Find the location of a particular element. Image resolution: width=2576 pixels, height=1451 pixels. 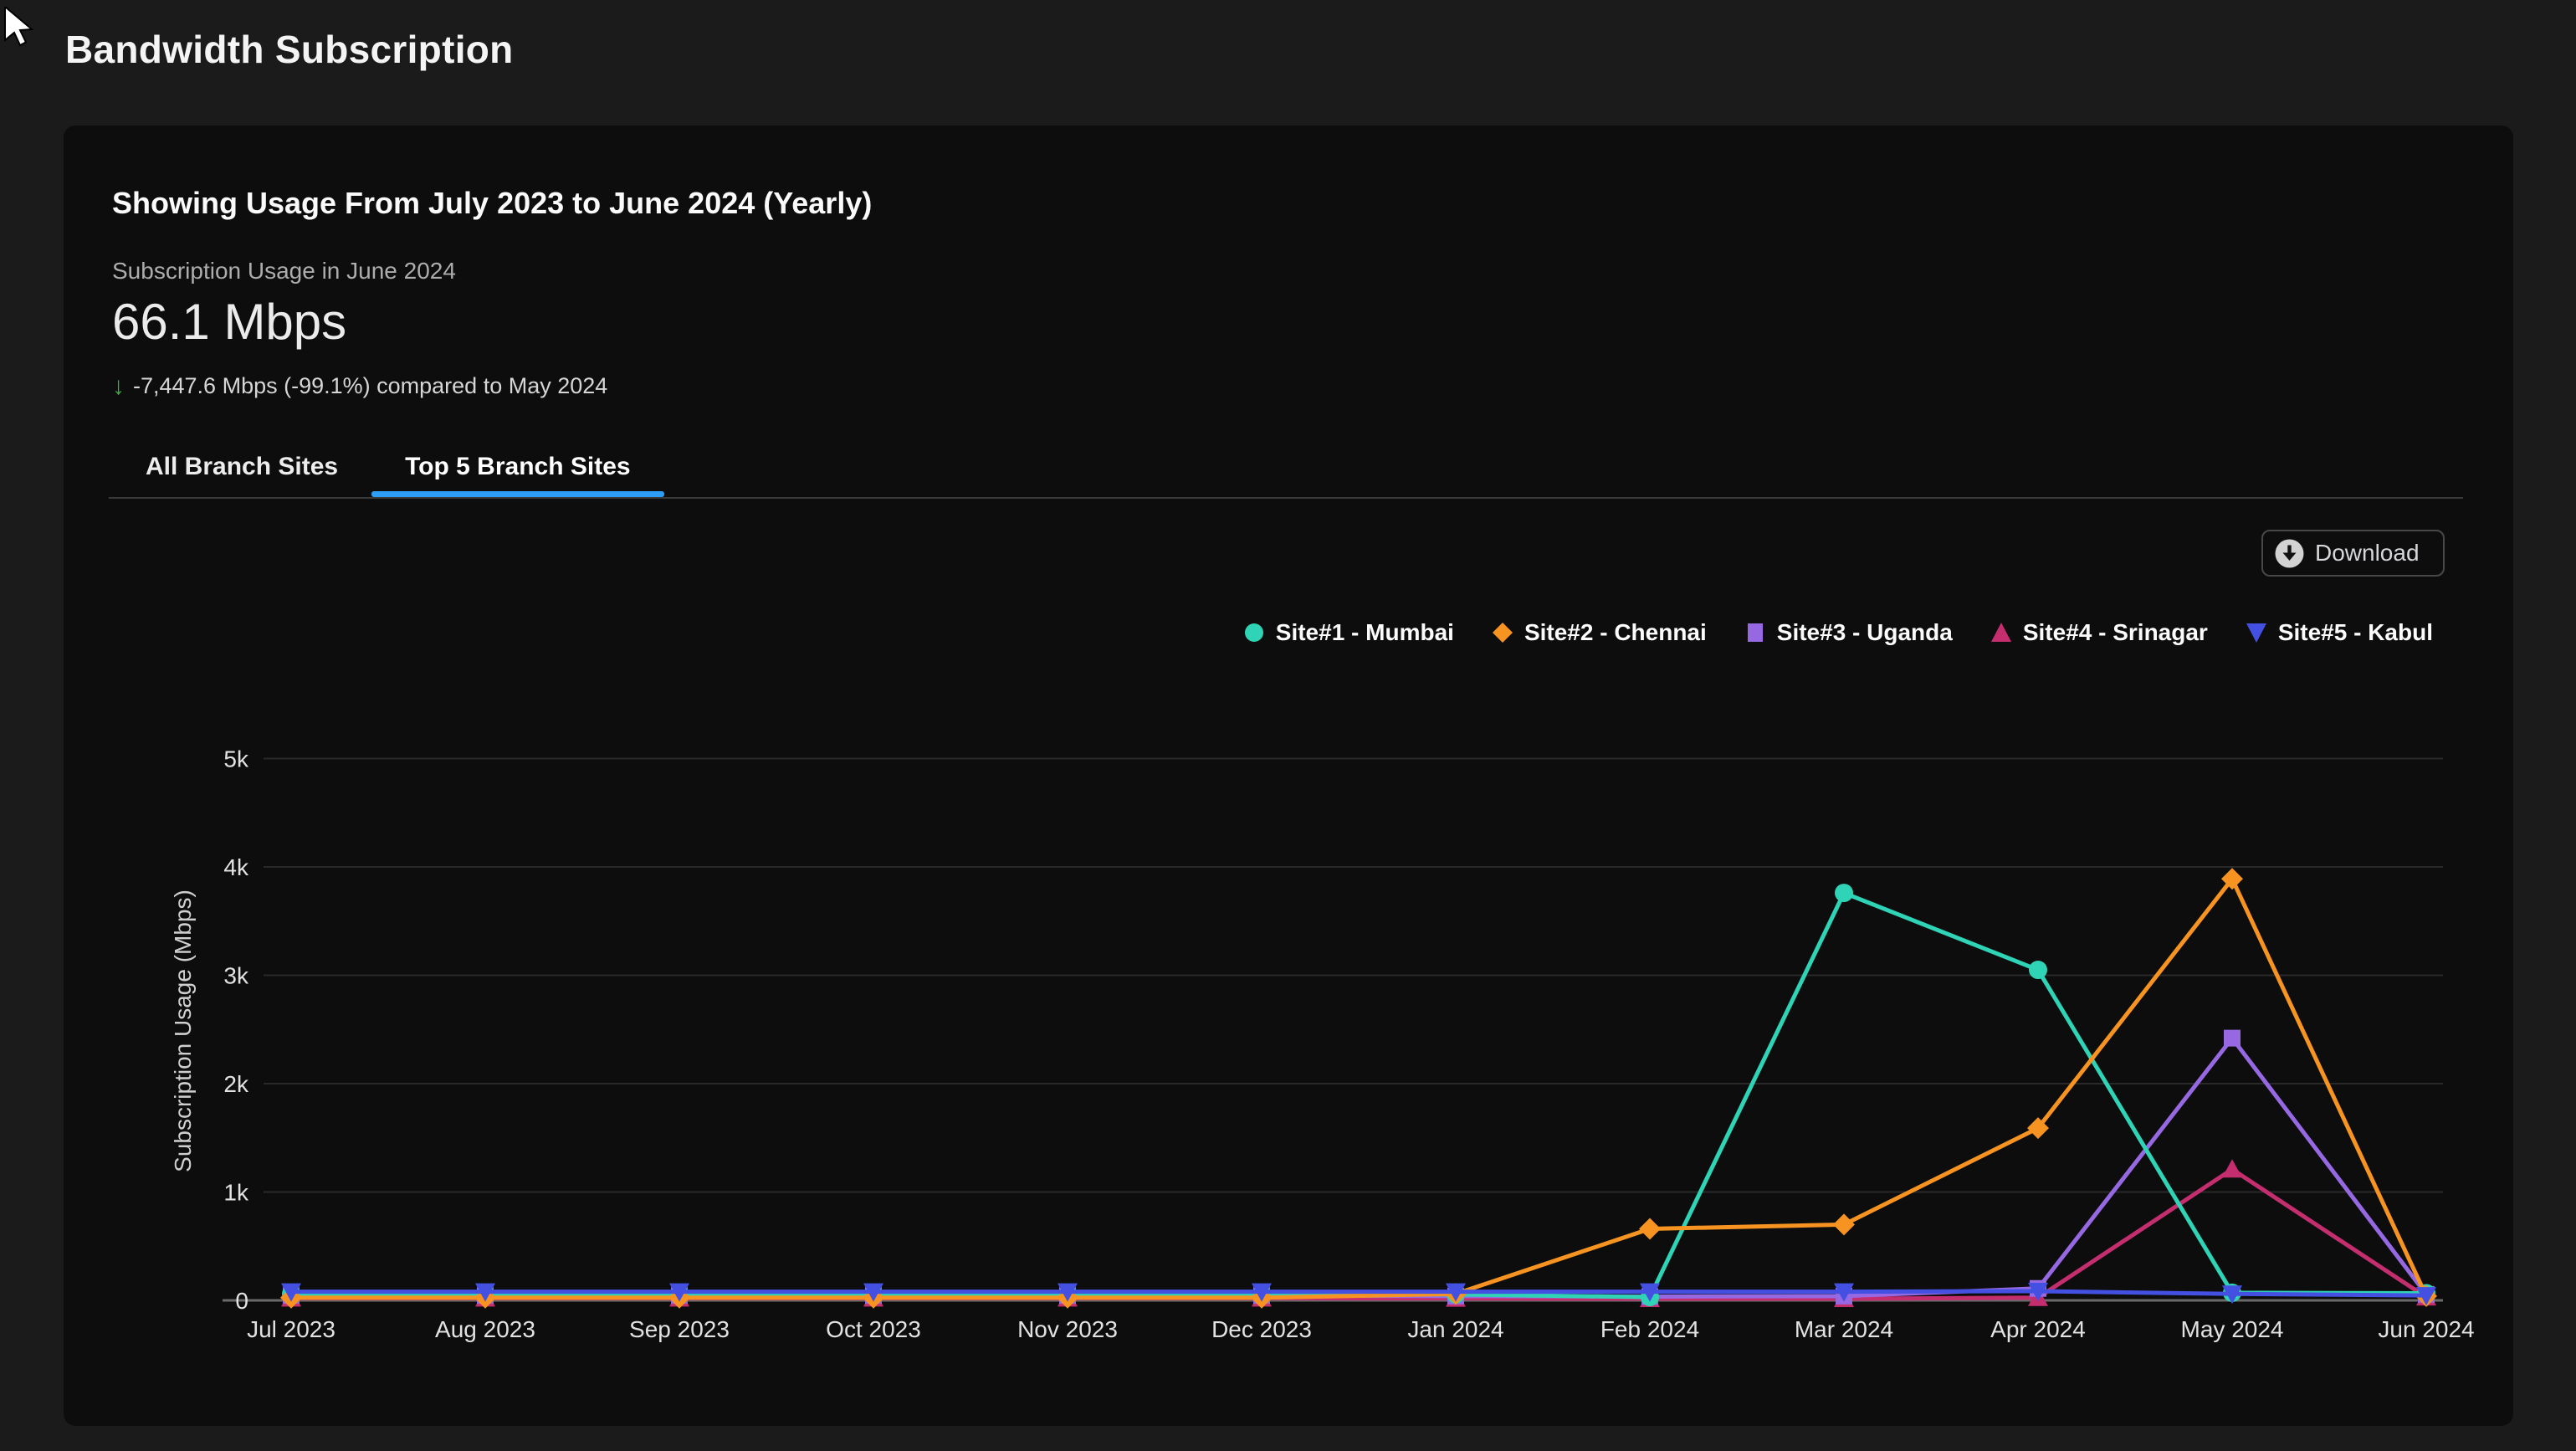

x-tick-label: Nov 2023 is located at coordinates (1068, 1329).